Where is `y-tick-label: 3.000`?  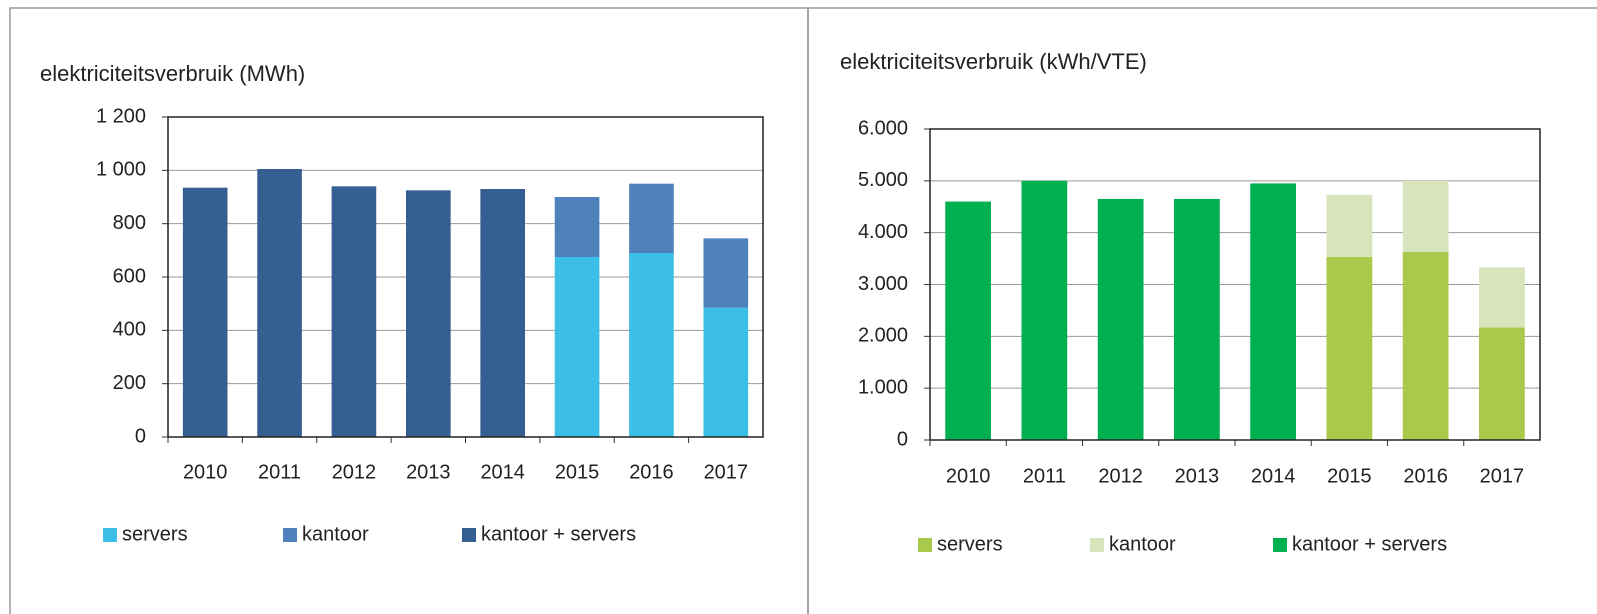
y-tick-label: 3.000 is located at coordinates (883, 284).